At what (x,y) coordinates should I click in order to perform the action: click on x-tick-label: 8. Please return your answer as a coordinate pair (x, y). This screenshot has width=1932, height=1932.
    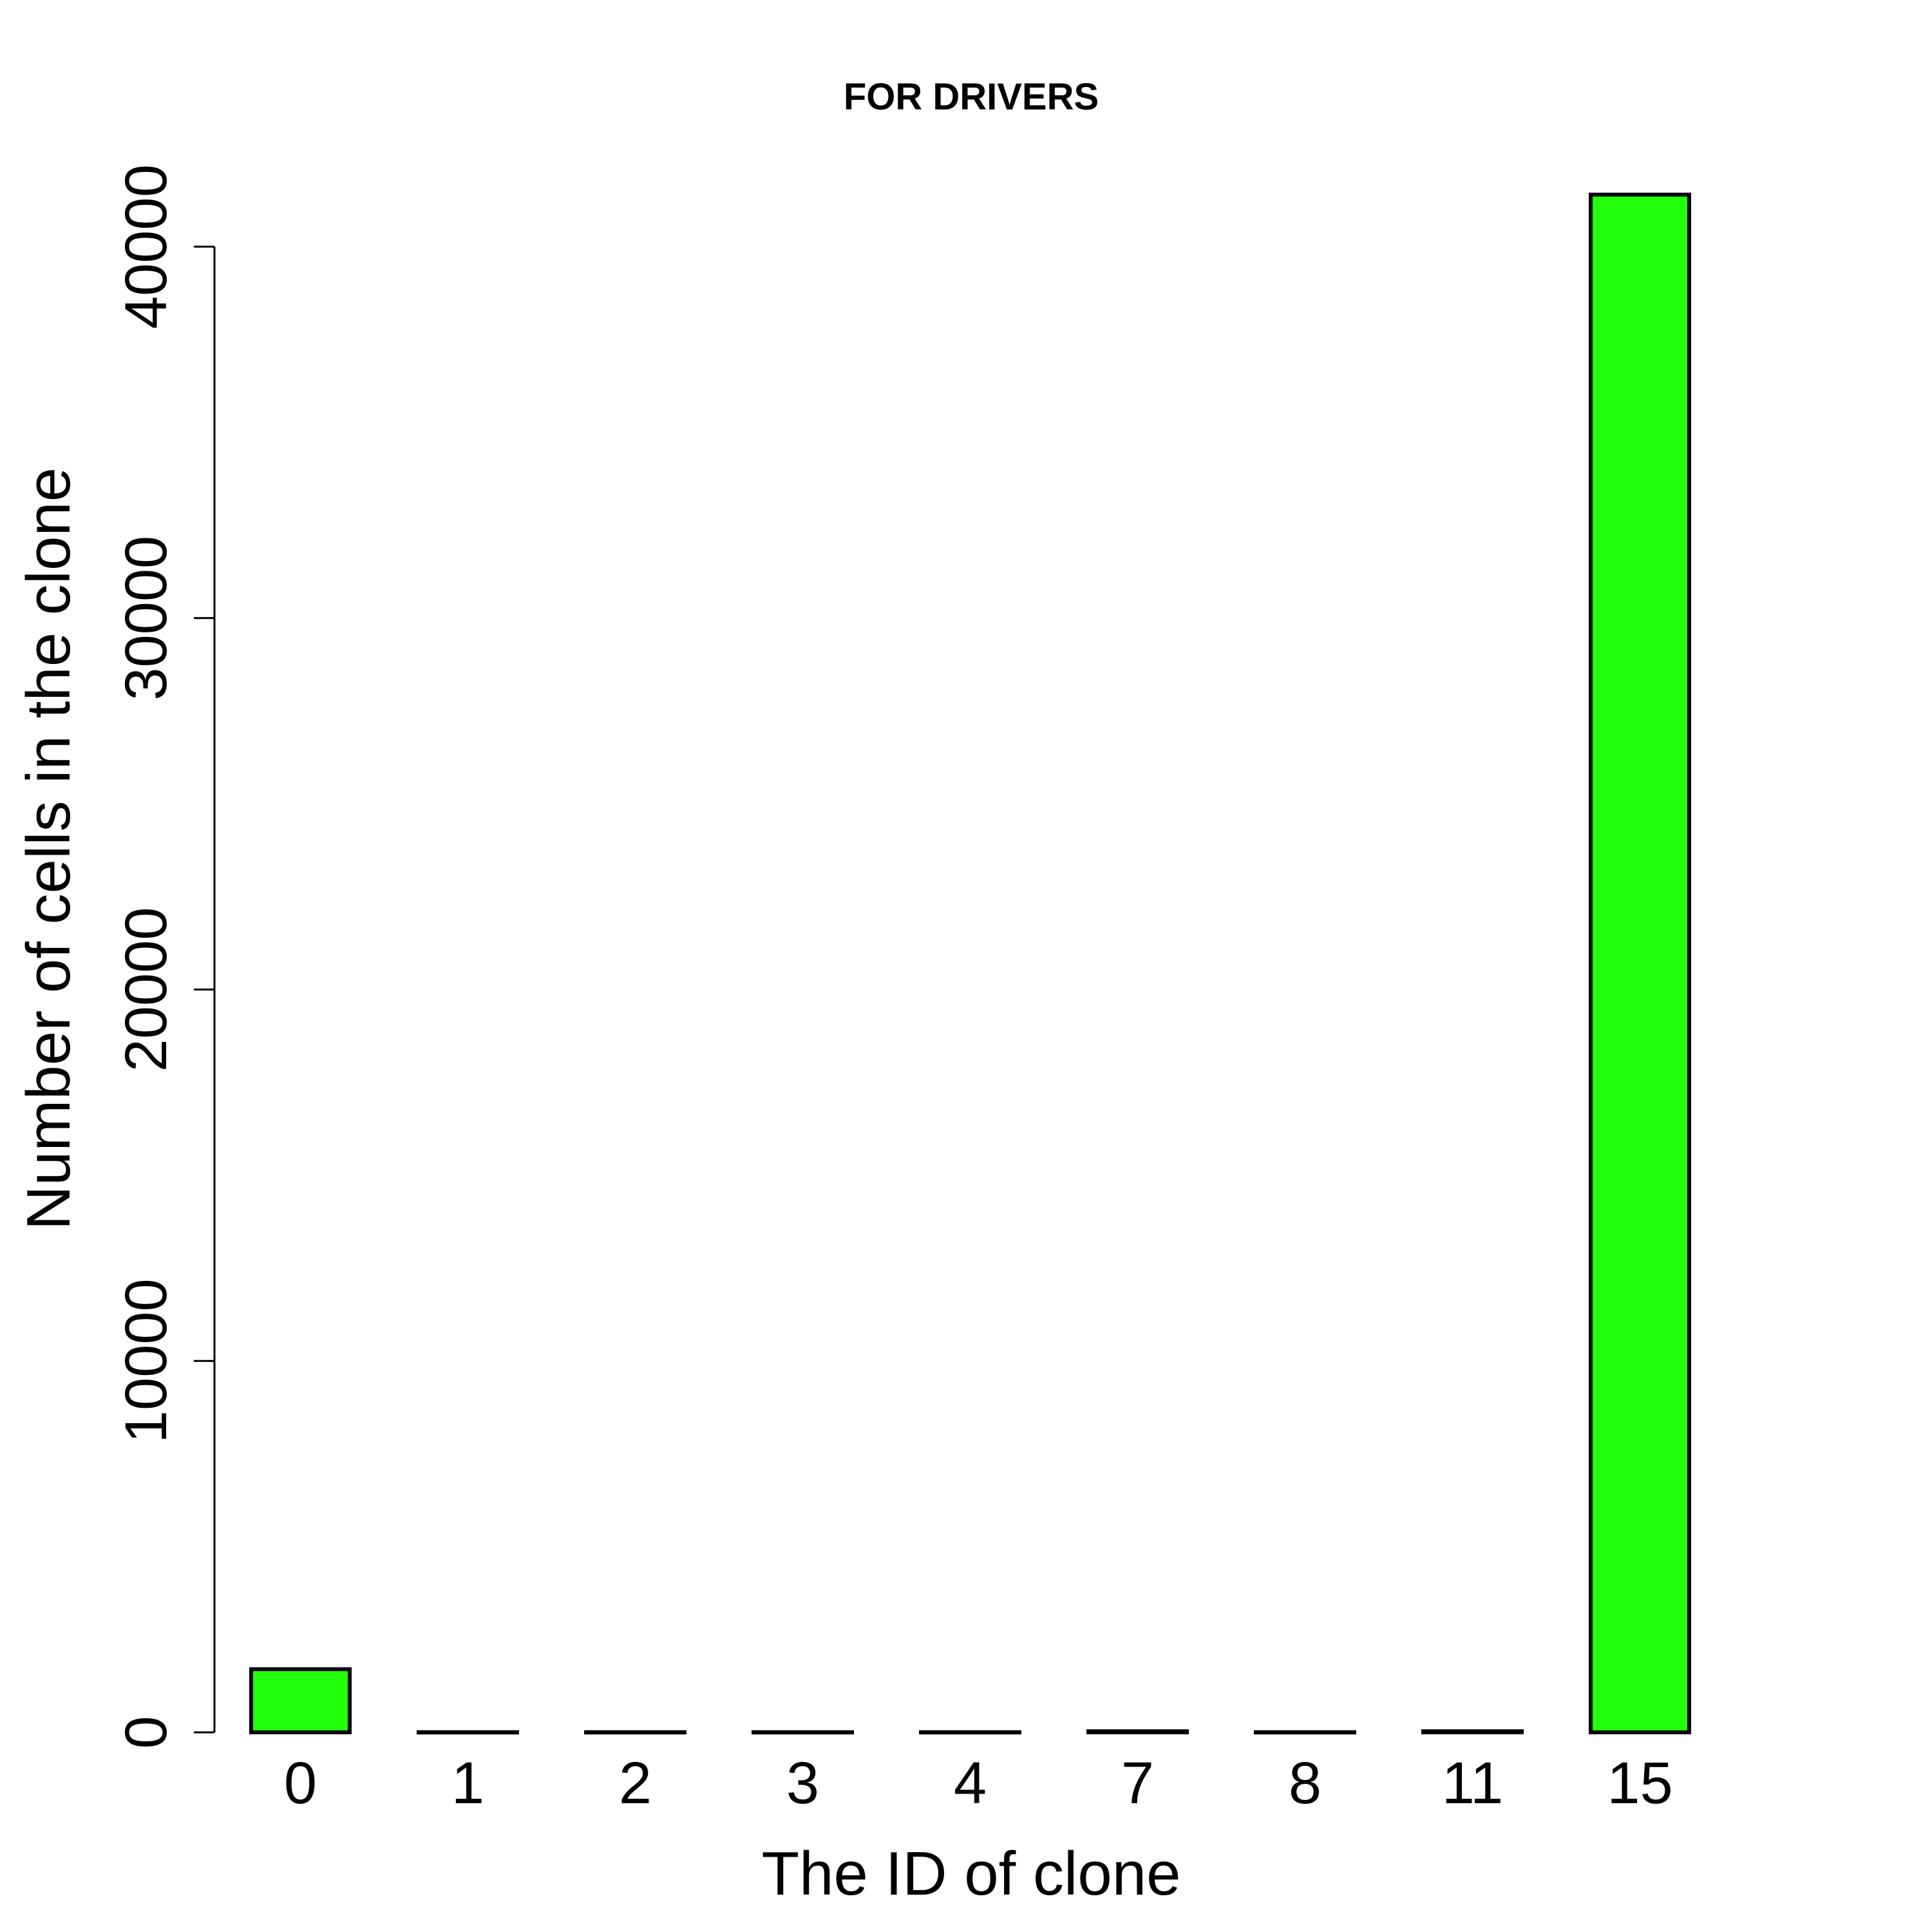
    Looking at the image, I should click on (1305, 1783).